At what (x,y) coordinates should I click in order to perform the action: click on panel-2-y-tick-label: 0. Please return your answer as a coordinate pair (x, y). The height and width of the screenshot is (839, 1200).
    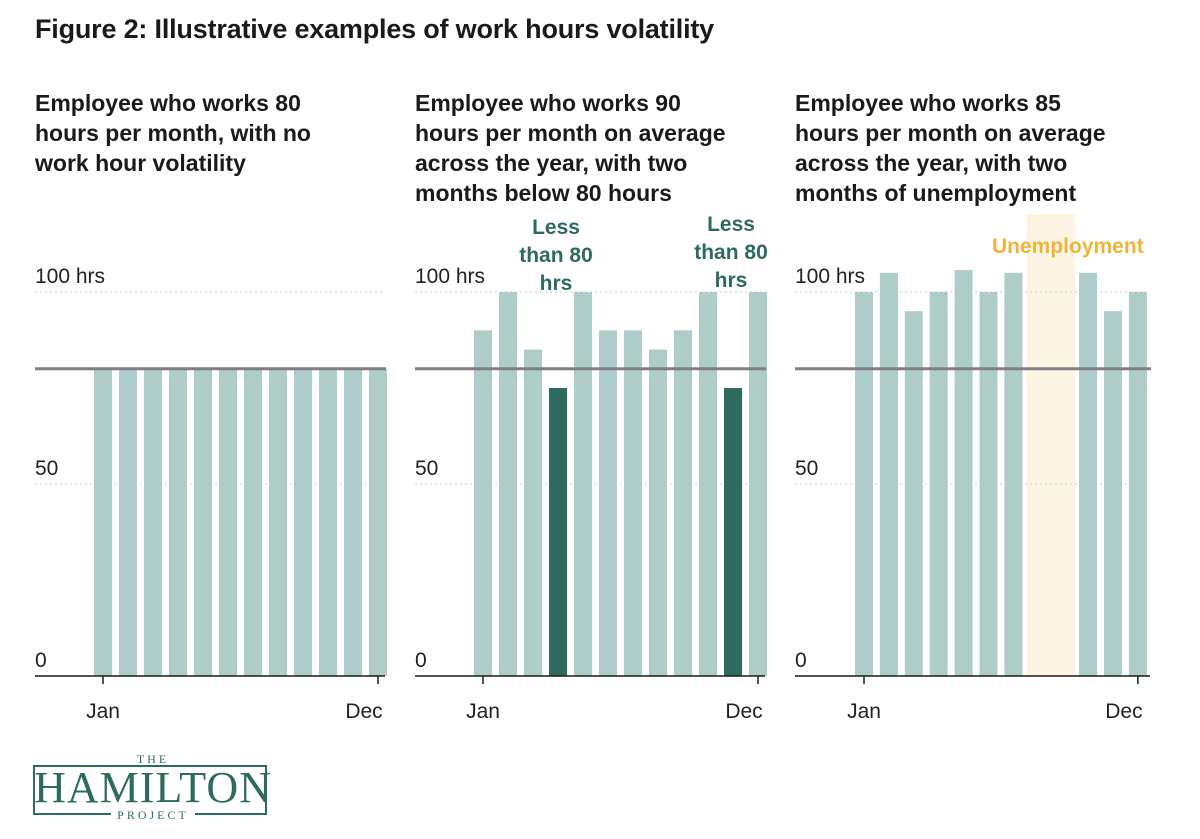
    Looking at the image, I should click on (421, 660).